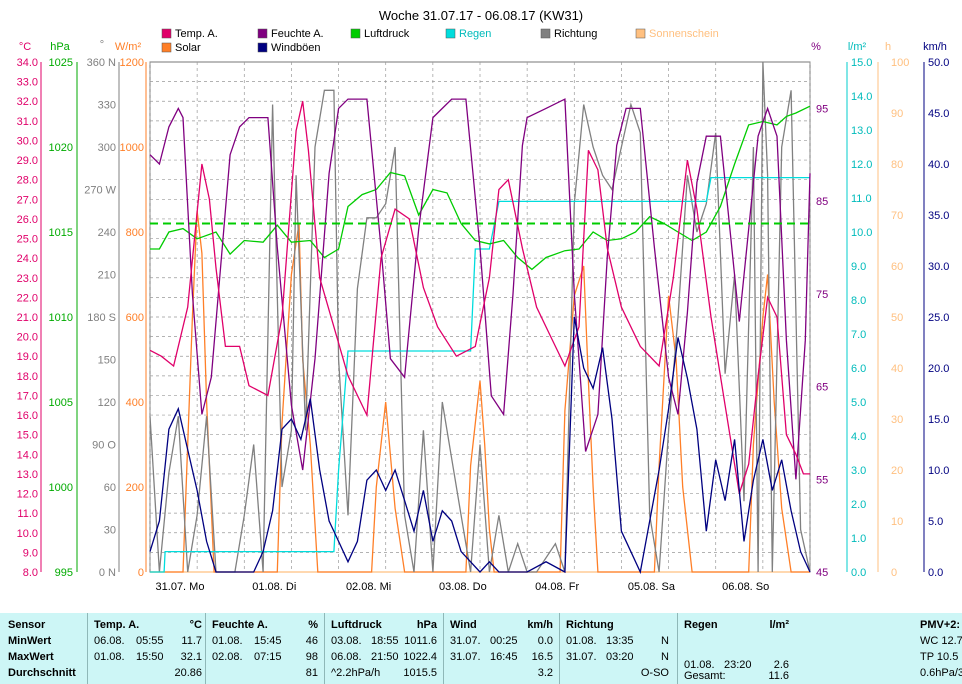 Image resolution: width=962 pixels, height=684 pixels. Describe the element at coordinates (858, 267) in the screenshot. I see `rain-tick: 9.0` at that location.